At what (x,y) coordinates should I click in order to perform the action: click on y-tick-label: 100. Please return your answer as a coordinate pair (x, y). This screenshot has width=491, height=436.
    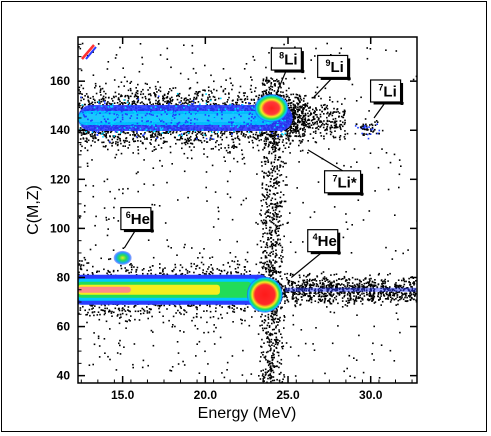
    Looking at the image, I should click on (60, 228).